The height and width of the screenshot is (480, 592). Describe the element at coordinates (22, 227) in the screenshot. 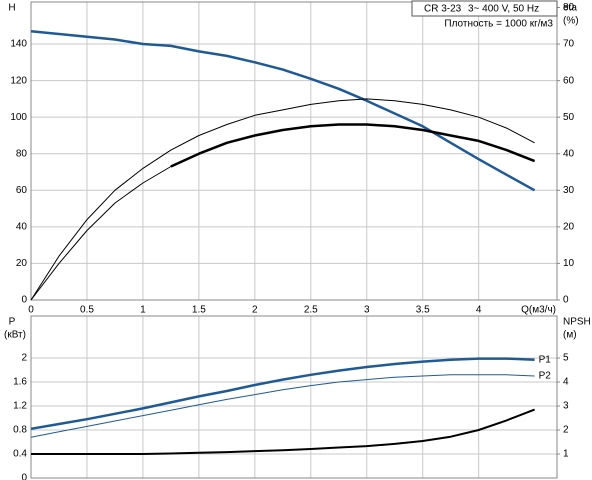

I see `y-tick-label: 40` at that location.